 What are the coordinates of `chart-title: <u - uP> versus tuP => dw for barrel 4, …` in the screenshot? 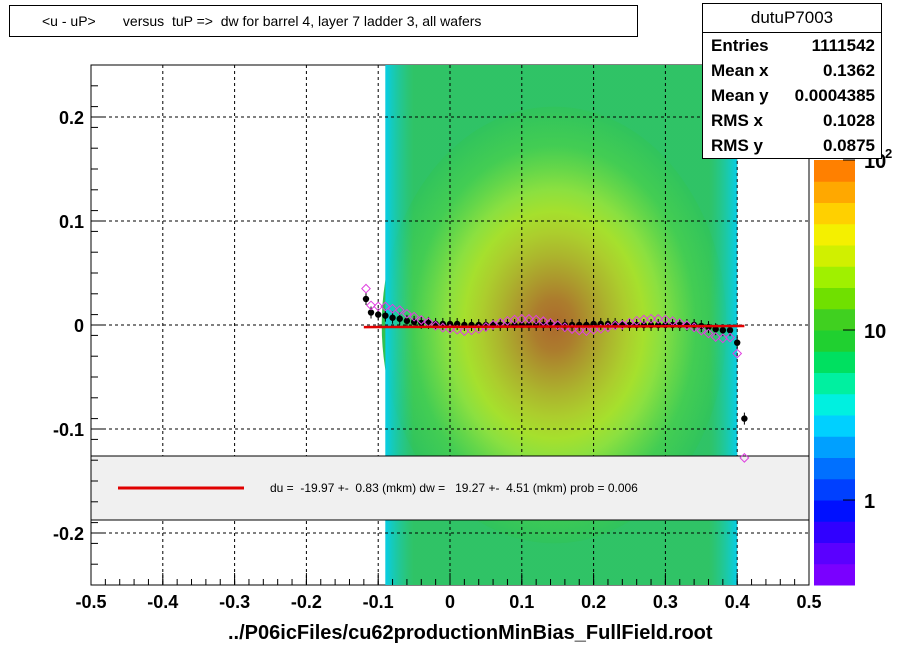 It's located at (323, 21).